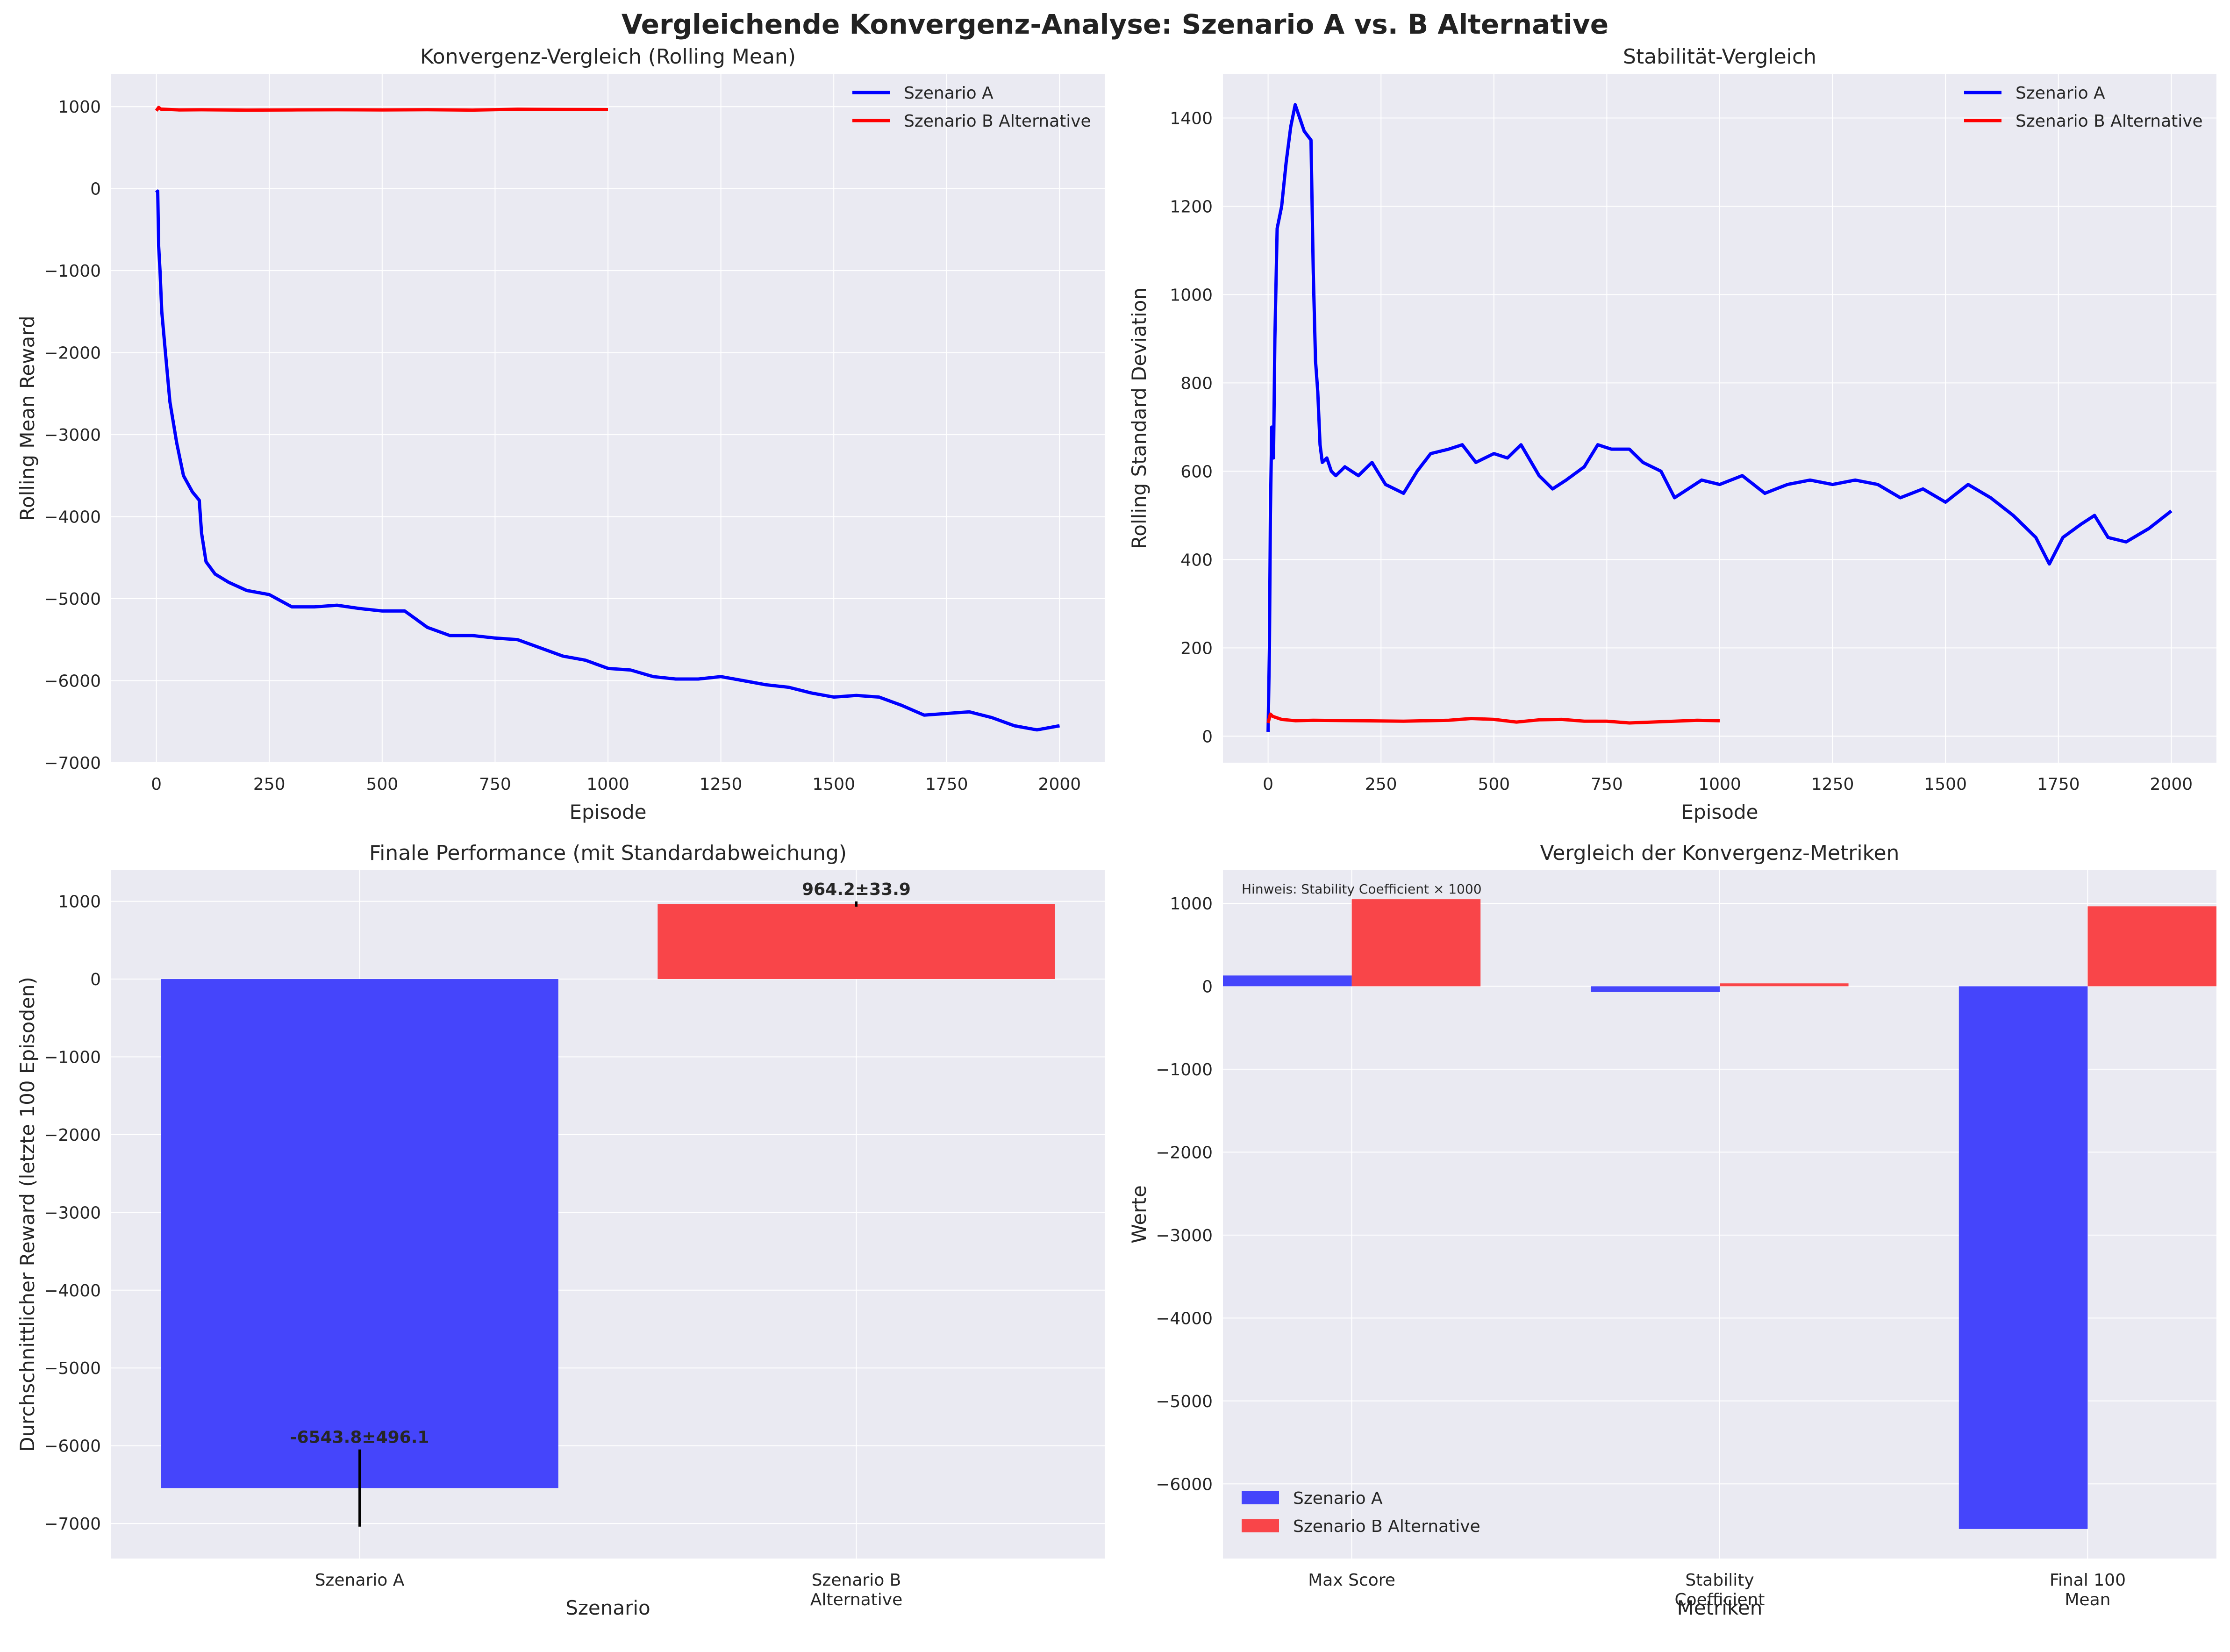 The width and height of the screenshot is (2230, 1652). What do you see at coordinates (1196, 471) in the screenshot?
I see `y-tick-label: 600` at bounding box center [1196, 471].